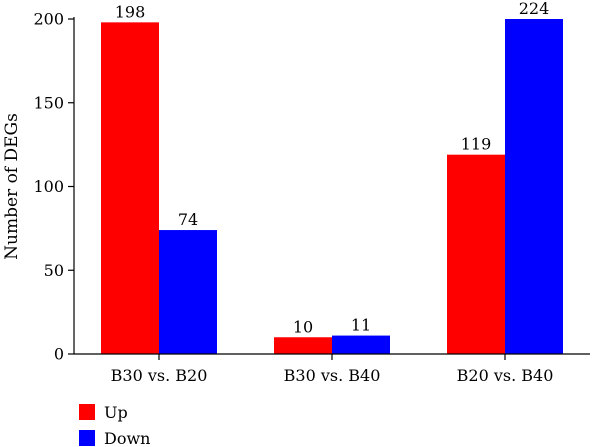 The height and width of the screenshot is (447, 600). What do you see at coordinates (159, 375) in the screenshot?
I see `x-tick-label: B30 vs. B20` at bounding box center [159, 375].